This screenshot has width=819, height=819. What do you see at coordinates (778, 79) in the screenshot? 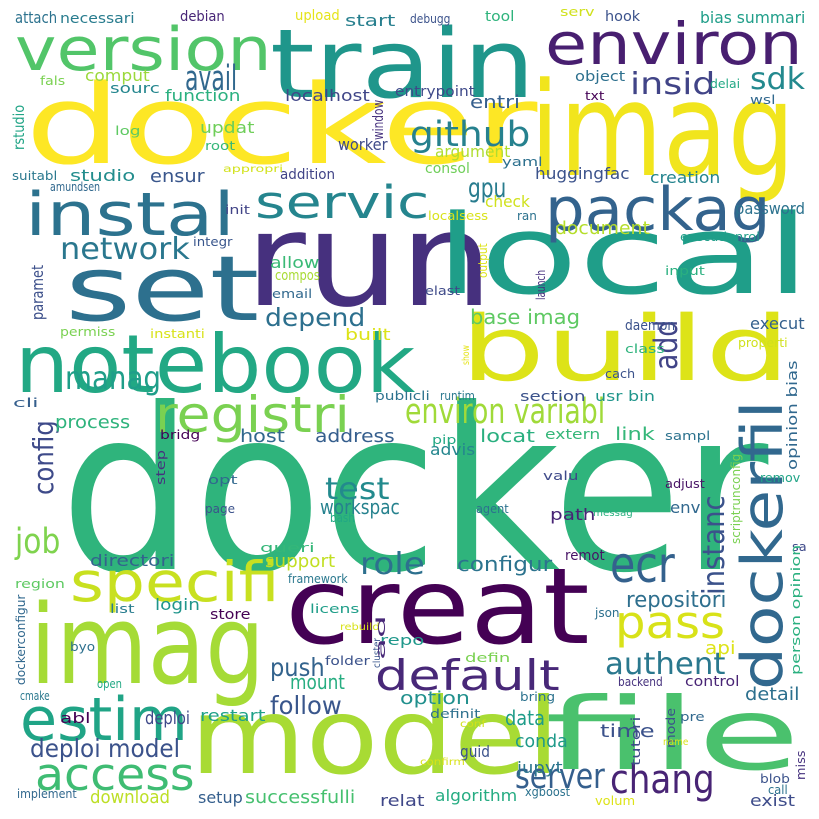
I see `word-40: sdk` at bounding box center [778, 79].